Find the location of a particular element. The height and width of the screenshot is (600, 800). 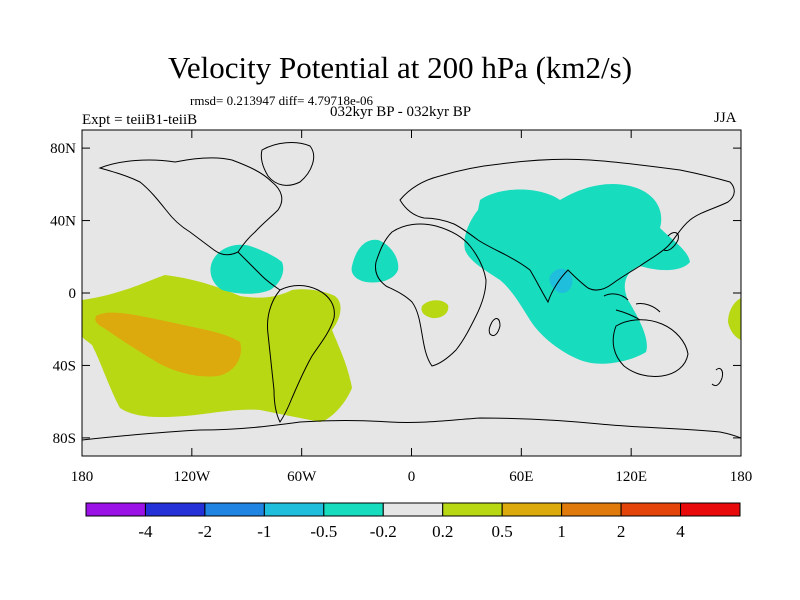

coastline-eurasia is located at coordinates (567, 231).